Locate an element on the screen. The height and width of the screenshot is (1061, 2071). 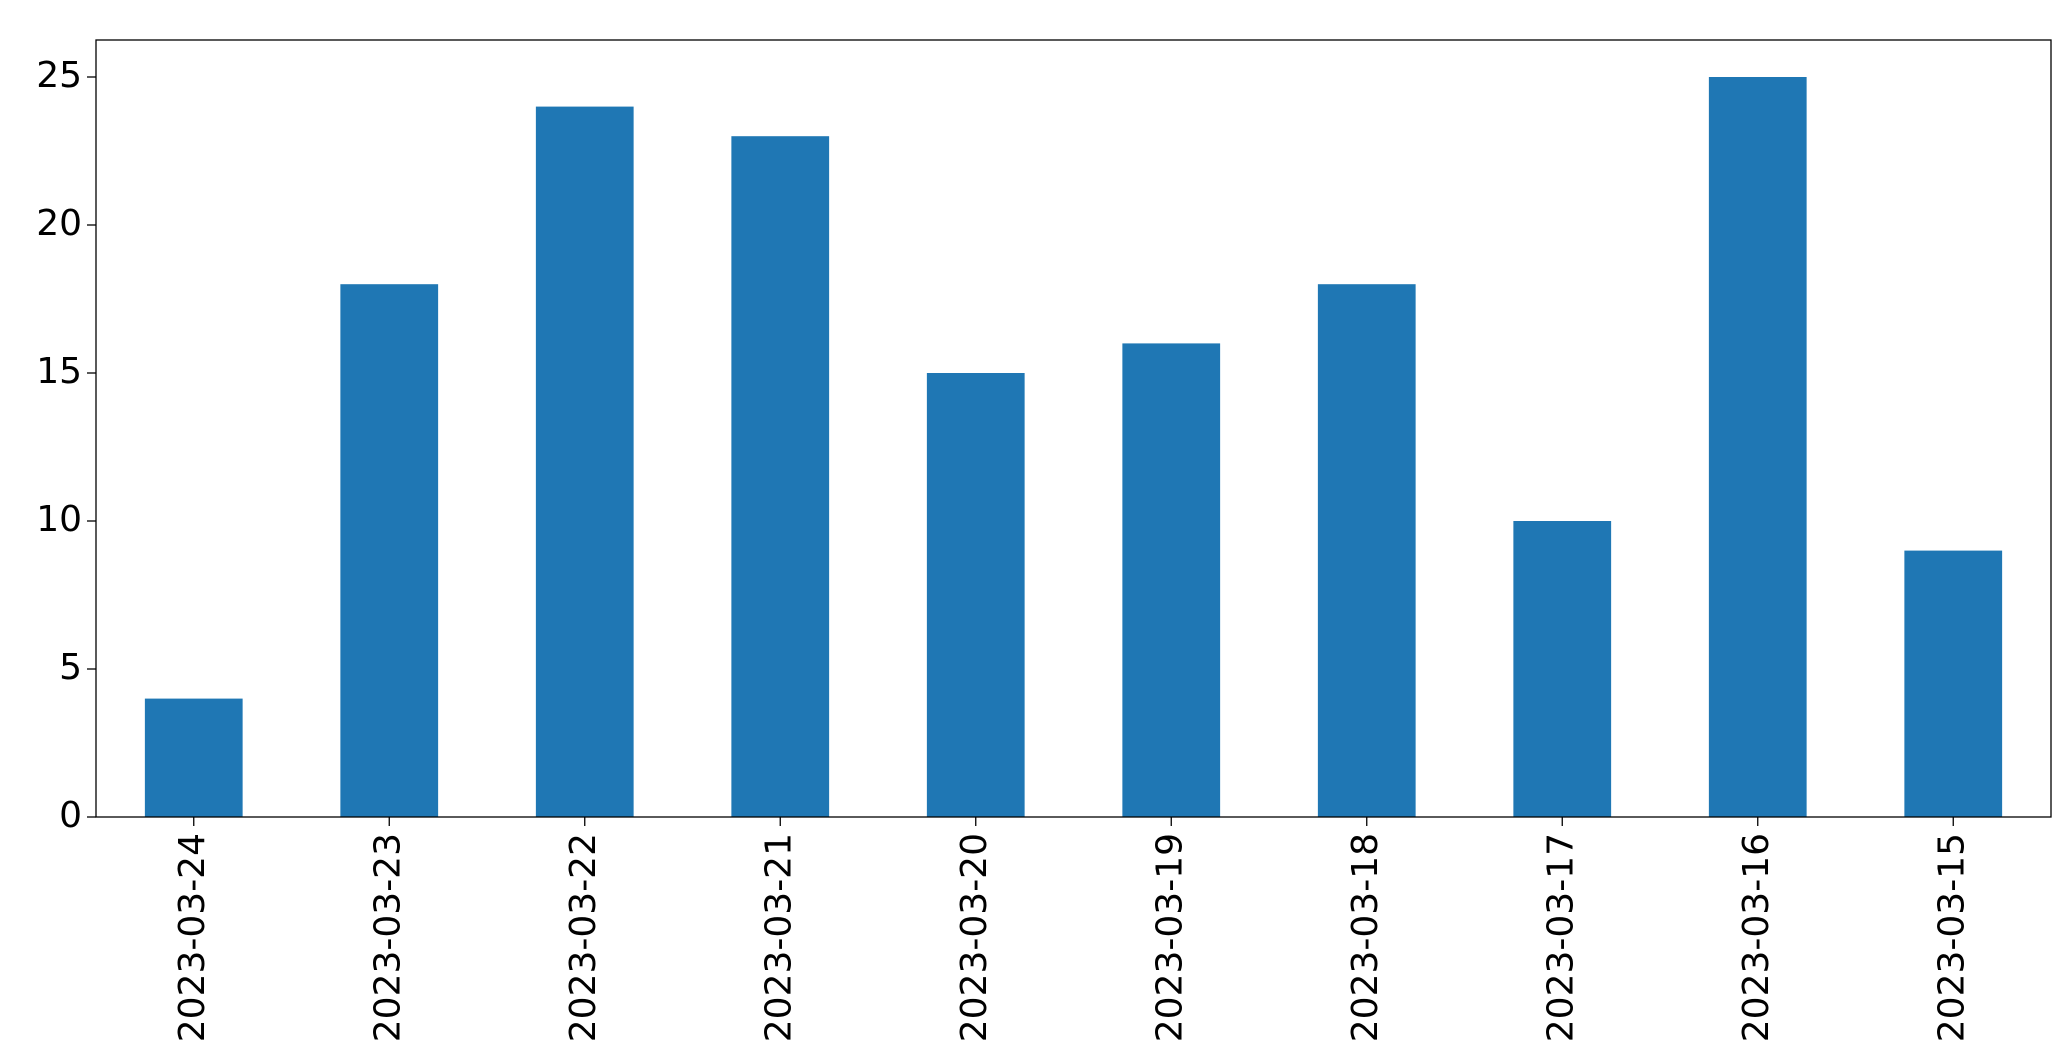
x-tick-label: 2023-03-17 is located at coordinates (1560, 937).